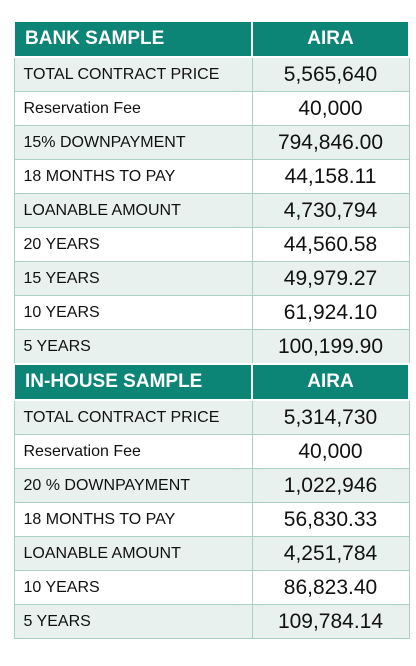  I want to click on table-row: 10 YEARS 86,823.40, so click(211, 587).